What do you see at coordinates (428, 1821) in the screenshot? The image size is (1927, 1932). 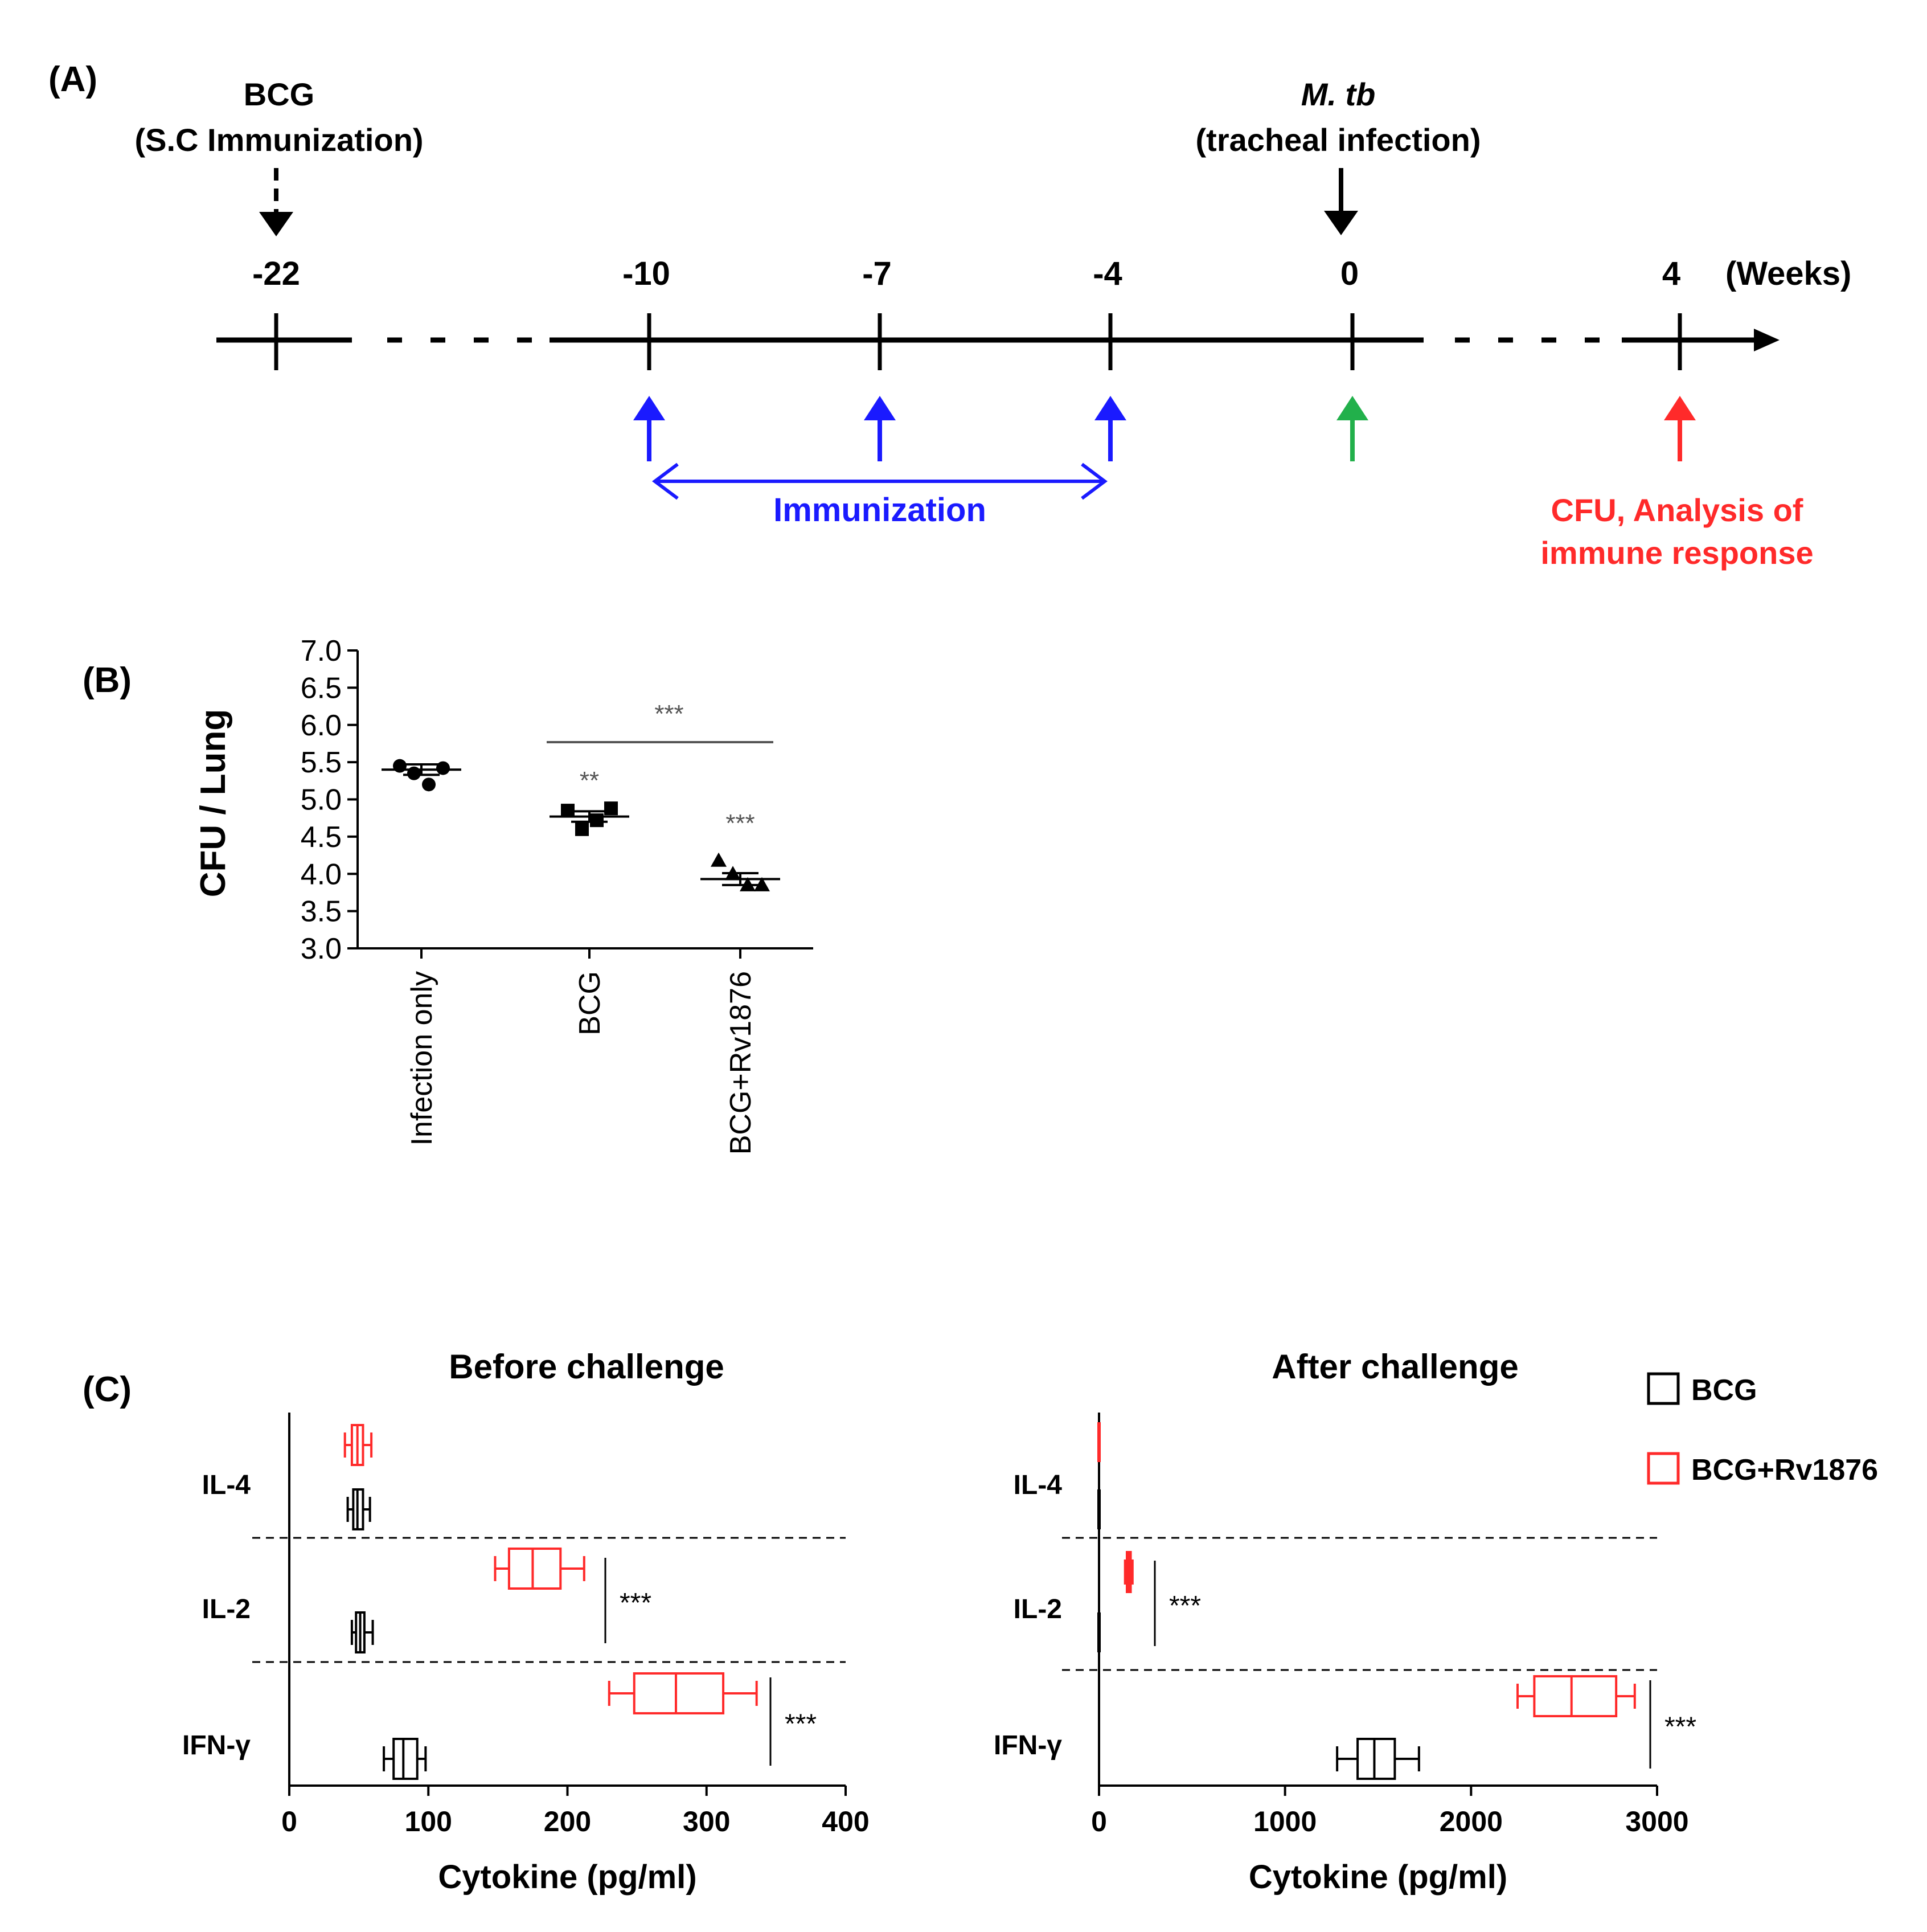 I see `x-tick-label: 100` at bounding box center [428, 1821].